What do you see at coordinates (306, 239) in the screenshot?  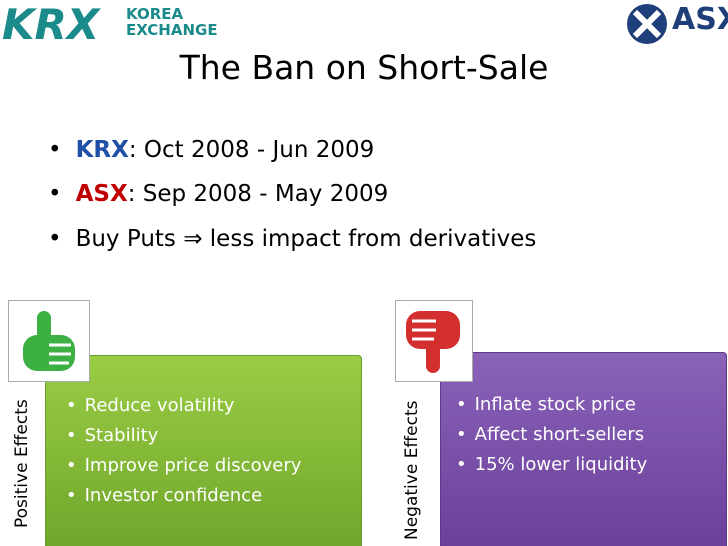 I see `bullet-text: Buy Puts ⇒ less impact from derivatives` at bounding box center [306, 239].